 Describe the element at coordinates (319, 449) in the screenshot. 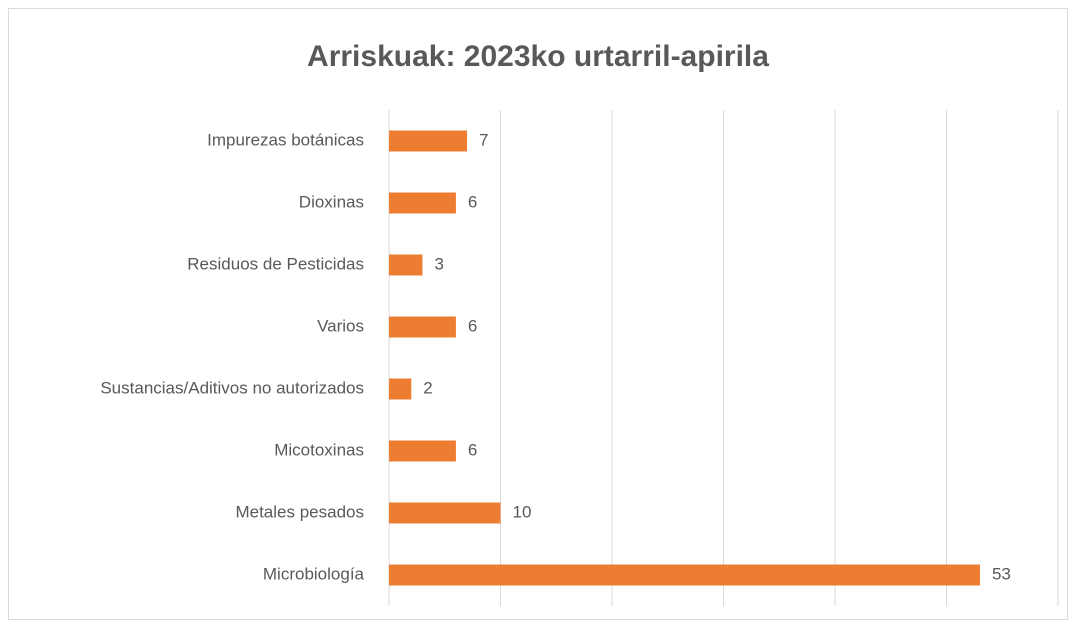

I see `y-tick-label: Micotoxinas` at that location.